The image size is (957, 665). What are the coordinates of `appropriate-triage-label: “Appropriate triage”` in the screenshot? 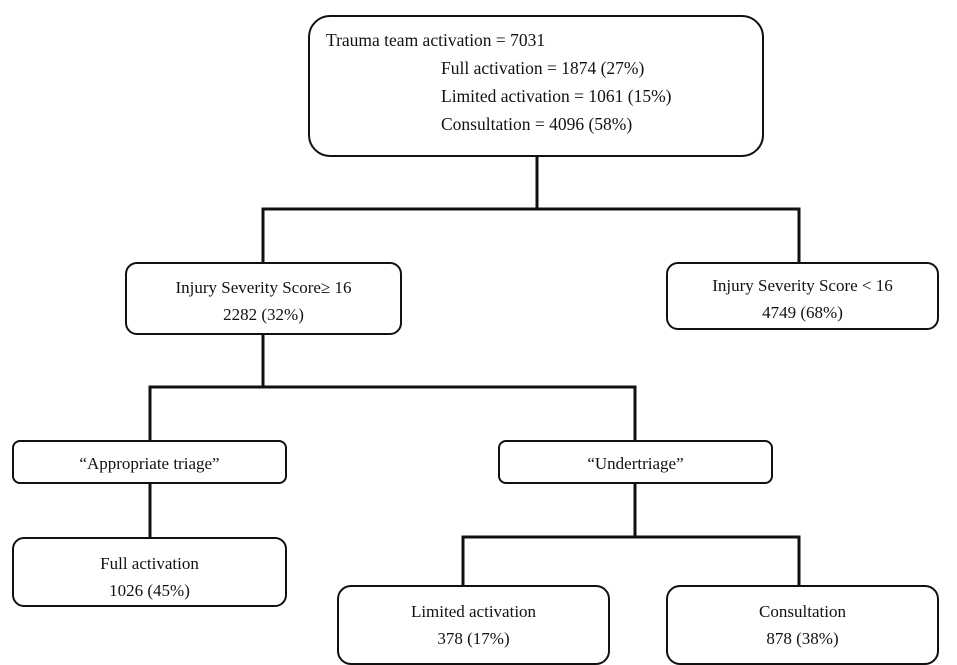 It's located at (149, 463).